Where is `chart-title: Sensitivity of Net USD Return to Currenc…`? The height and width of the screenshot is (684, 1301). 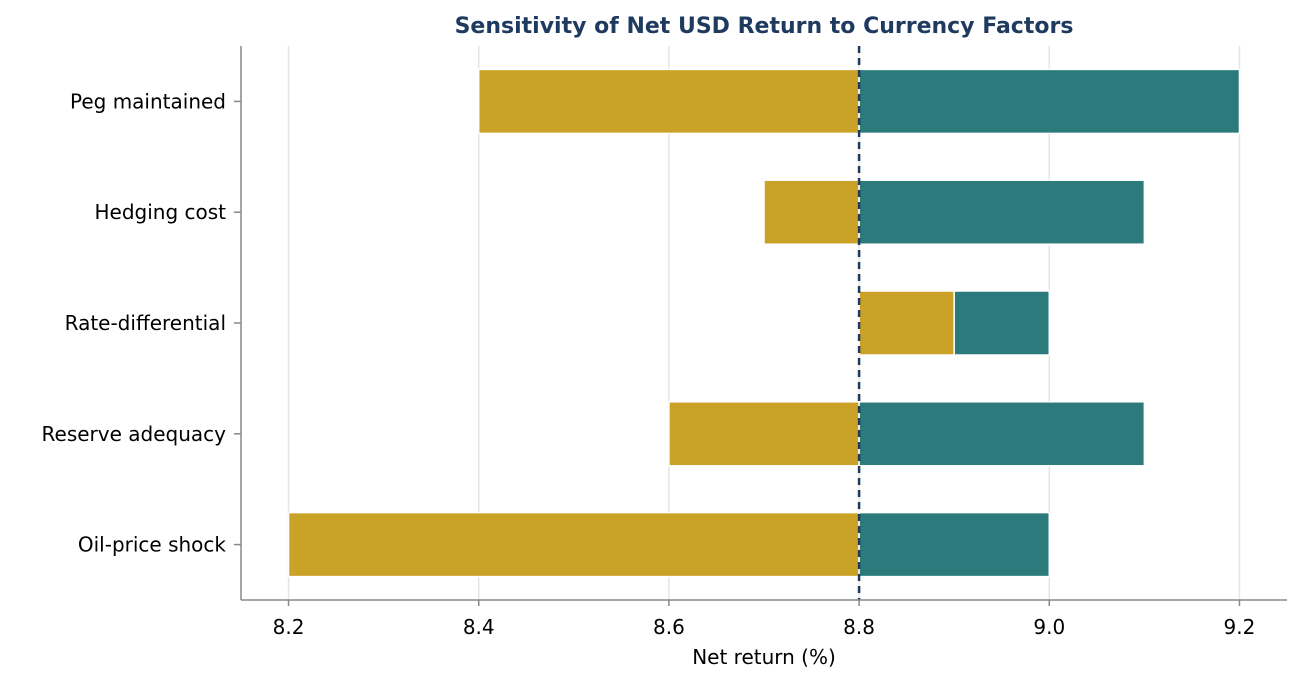
chart-title: Sensitivity of Net USD Return to Currenc… is located at coordinates (764, 26).